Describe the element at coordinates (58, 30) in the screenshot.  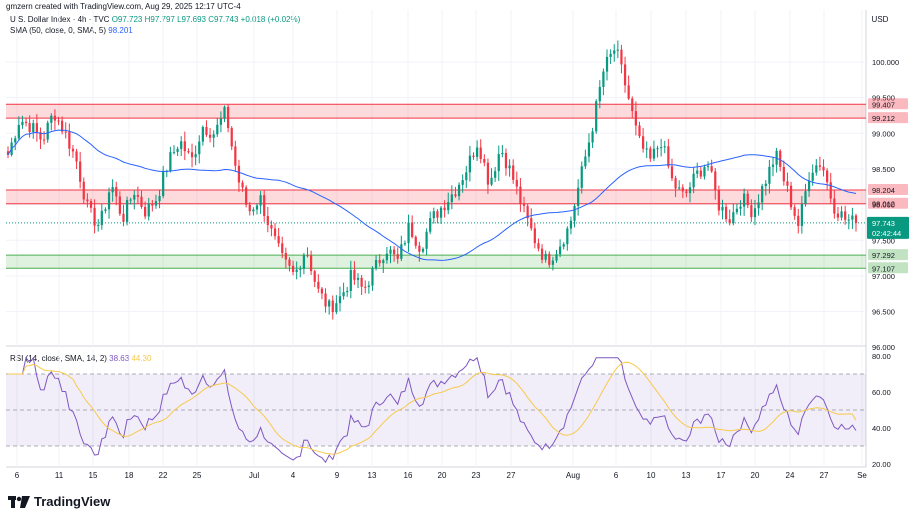
I see `sma-label: SMA (50, close, 0, SMA, 5)` at that location.